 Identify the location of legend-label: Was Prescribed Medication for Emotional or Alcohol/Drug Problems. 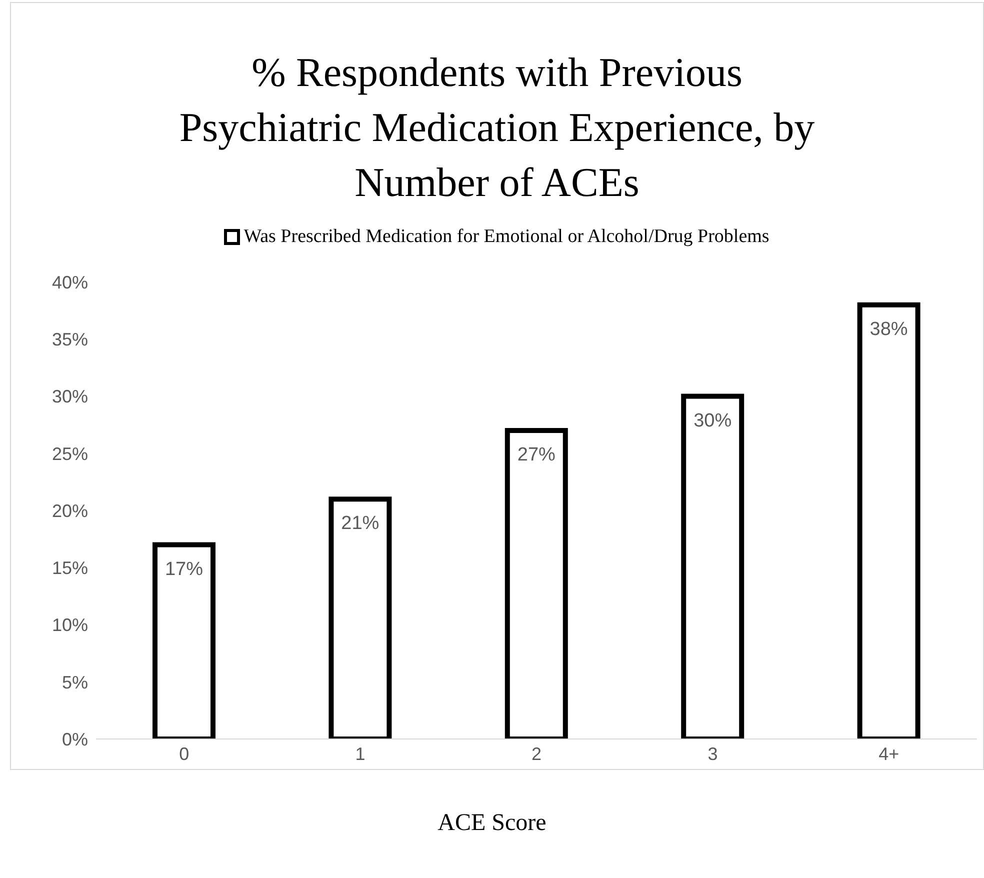
(507, 237).